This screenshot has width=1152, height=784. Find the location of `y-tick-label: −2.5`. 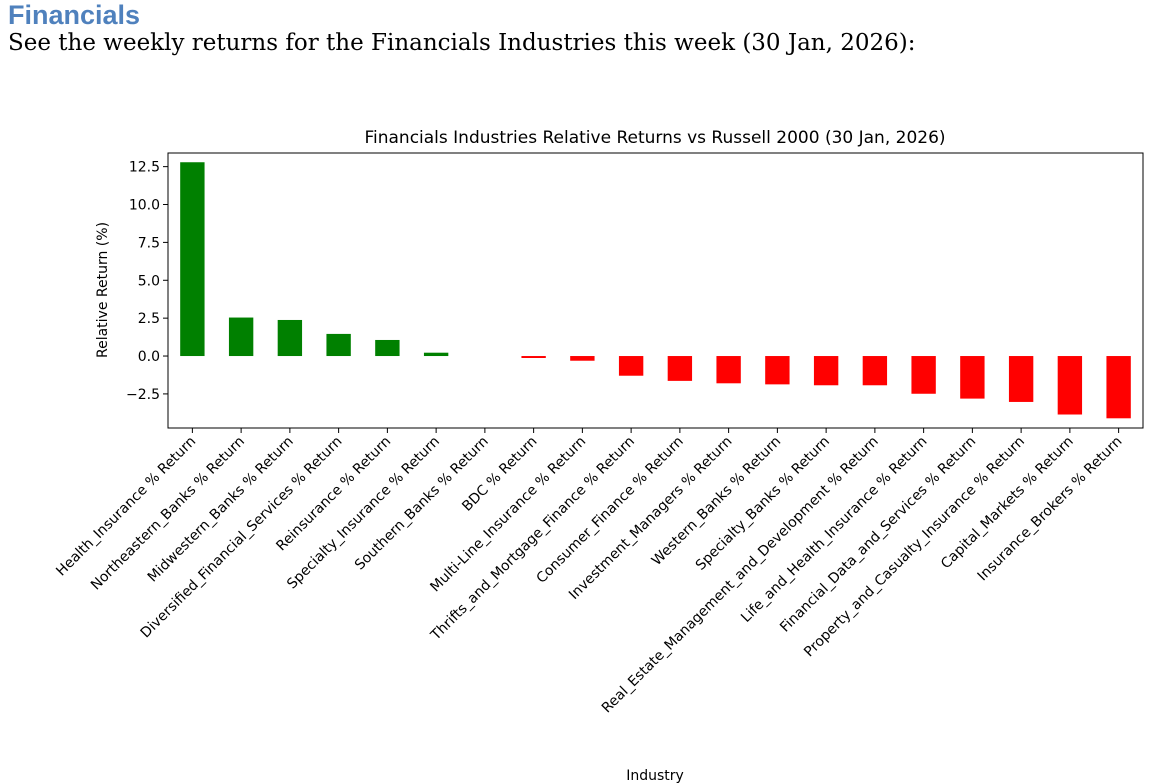

y-tick-label: −2.5 is located at coordinates (143, 395).